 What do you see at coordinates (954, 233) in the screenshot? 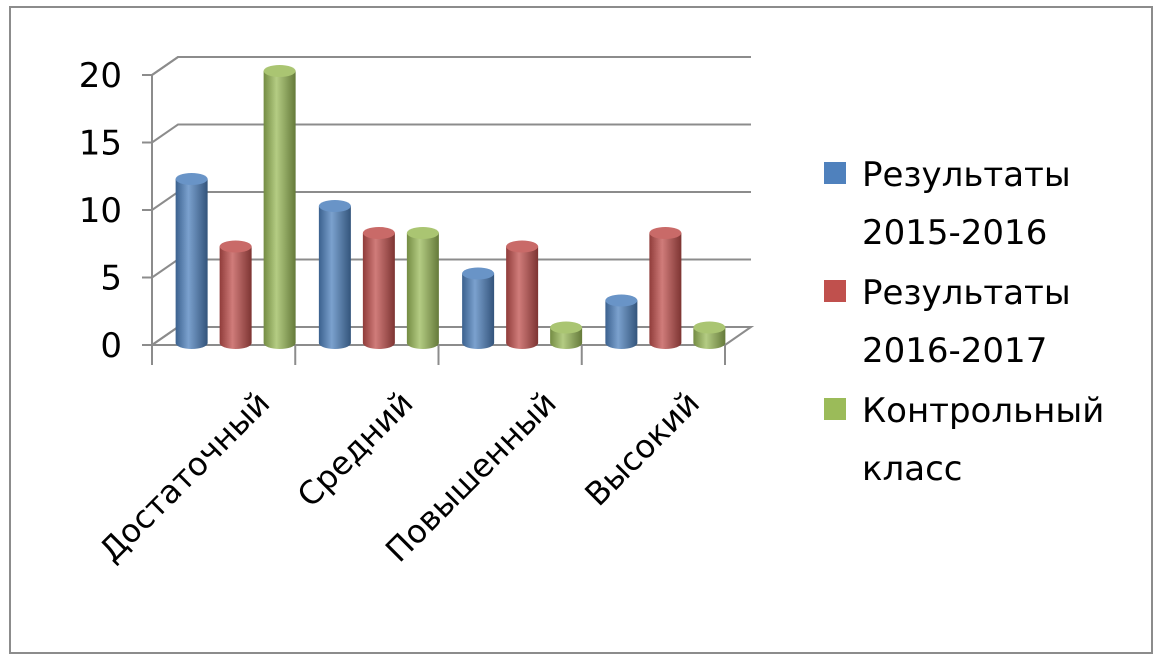
I see `legend-label: 2015-2016` at bounding box center [954, 233].